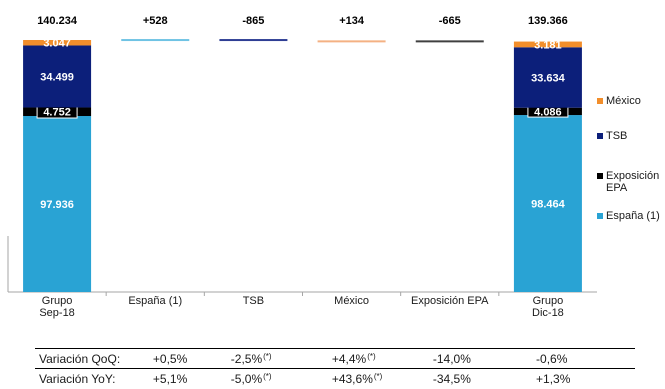 This screenshot has width=665, height=389. Describe the element at coordinates (170, 358) in the screenshot. I see `variation-value: +0,5%` at that location.